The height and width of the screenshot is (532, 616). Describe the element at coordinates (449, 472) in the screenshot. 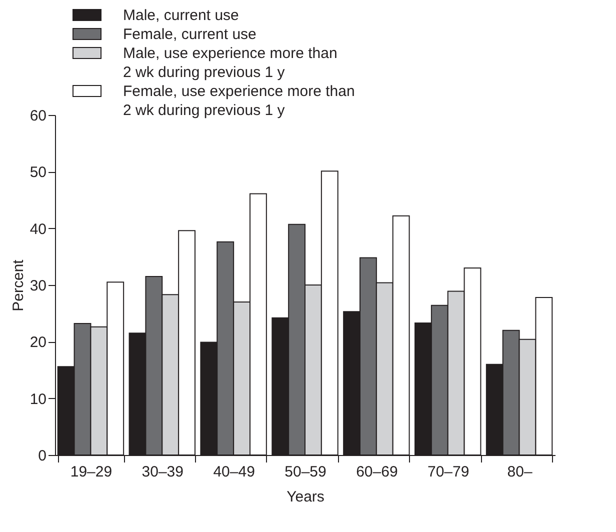

I see `x-tick-label: 70–79` at that location.